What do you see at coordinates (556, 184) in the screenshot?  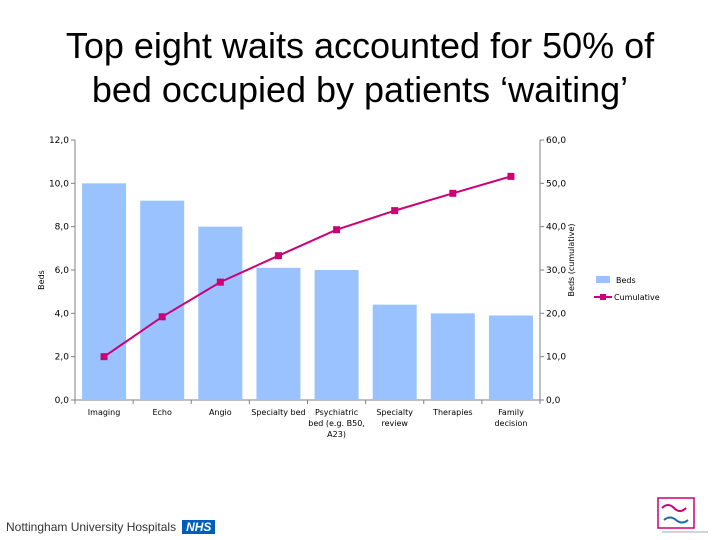 I see `y-tick-label-right: 50,0` at bounding box center [556, 184].